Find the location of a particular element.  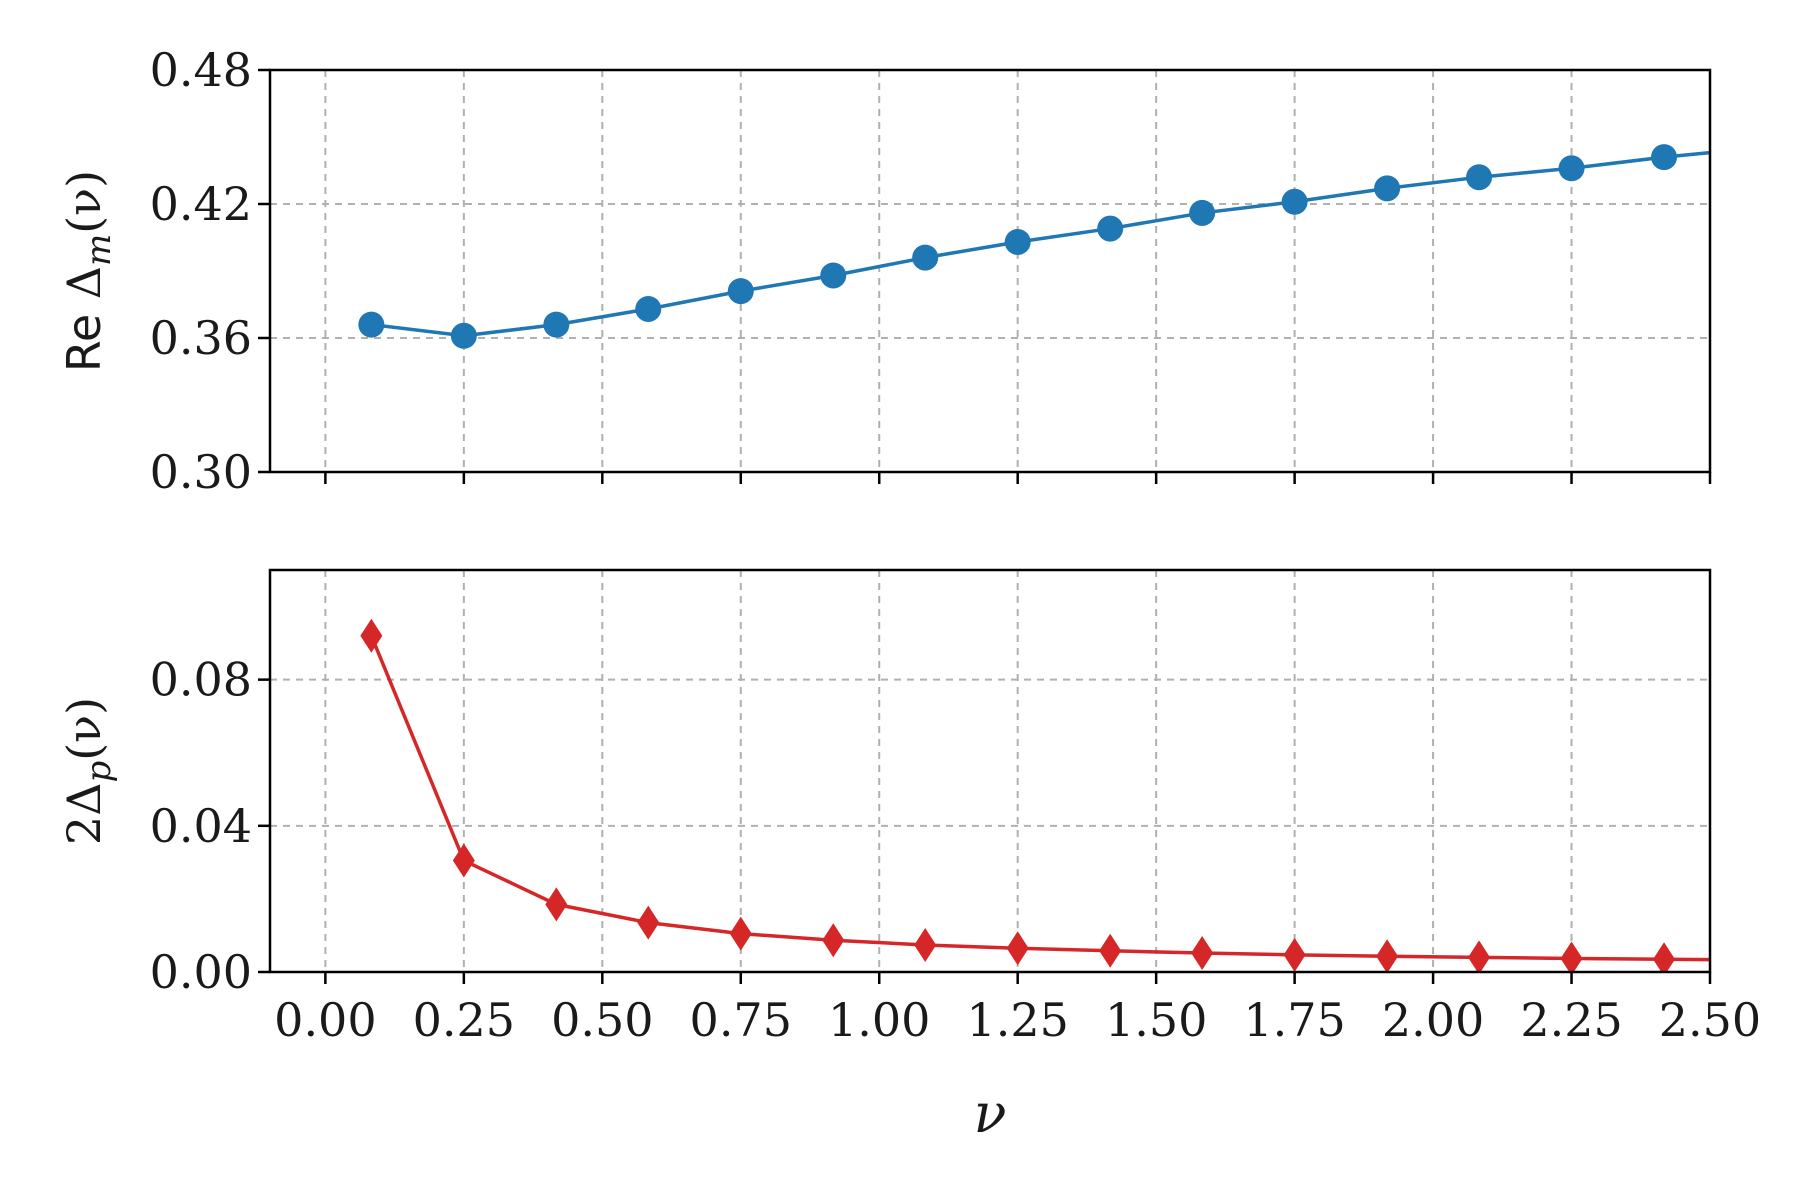

y-tick-label: 0.08 is located at coordinates (201, 680).